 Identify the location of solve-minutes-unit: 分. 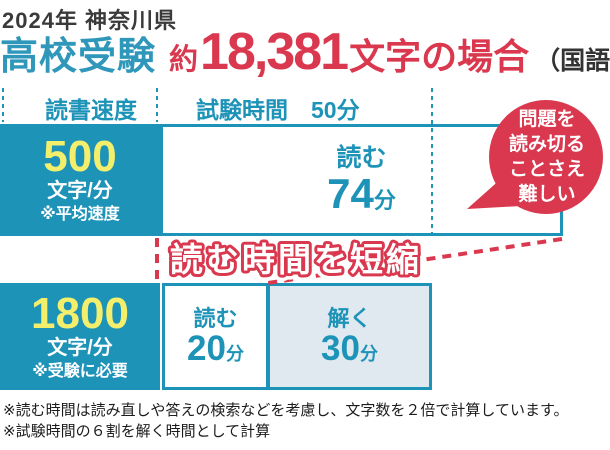
(368, 354).